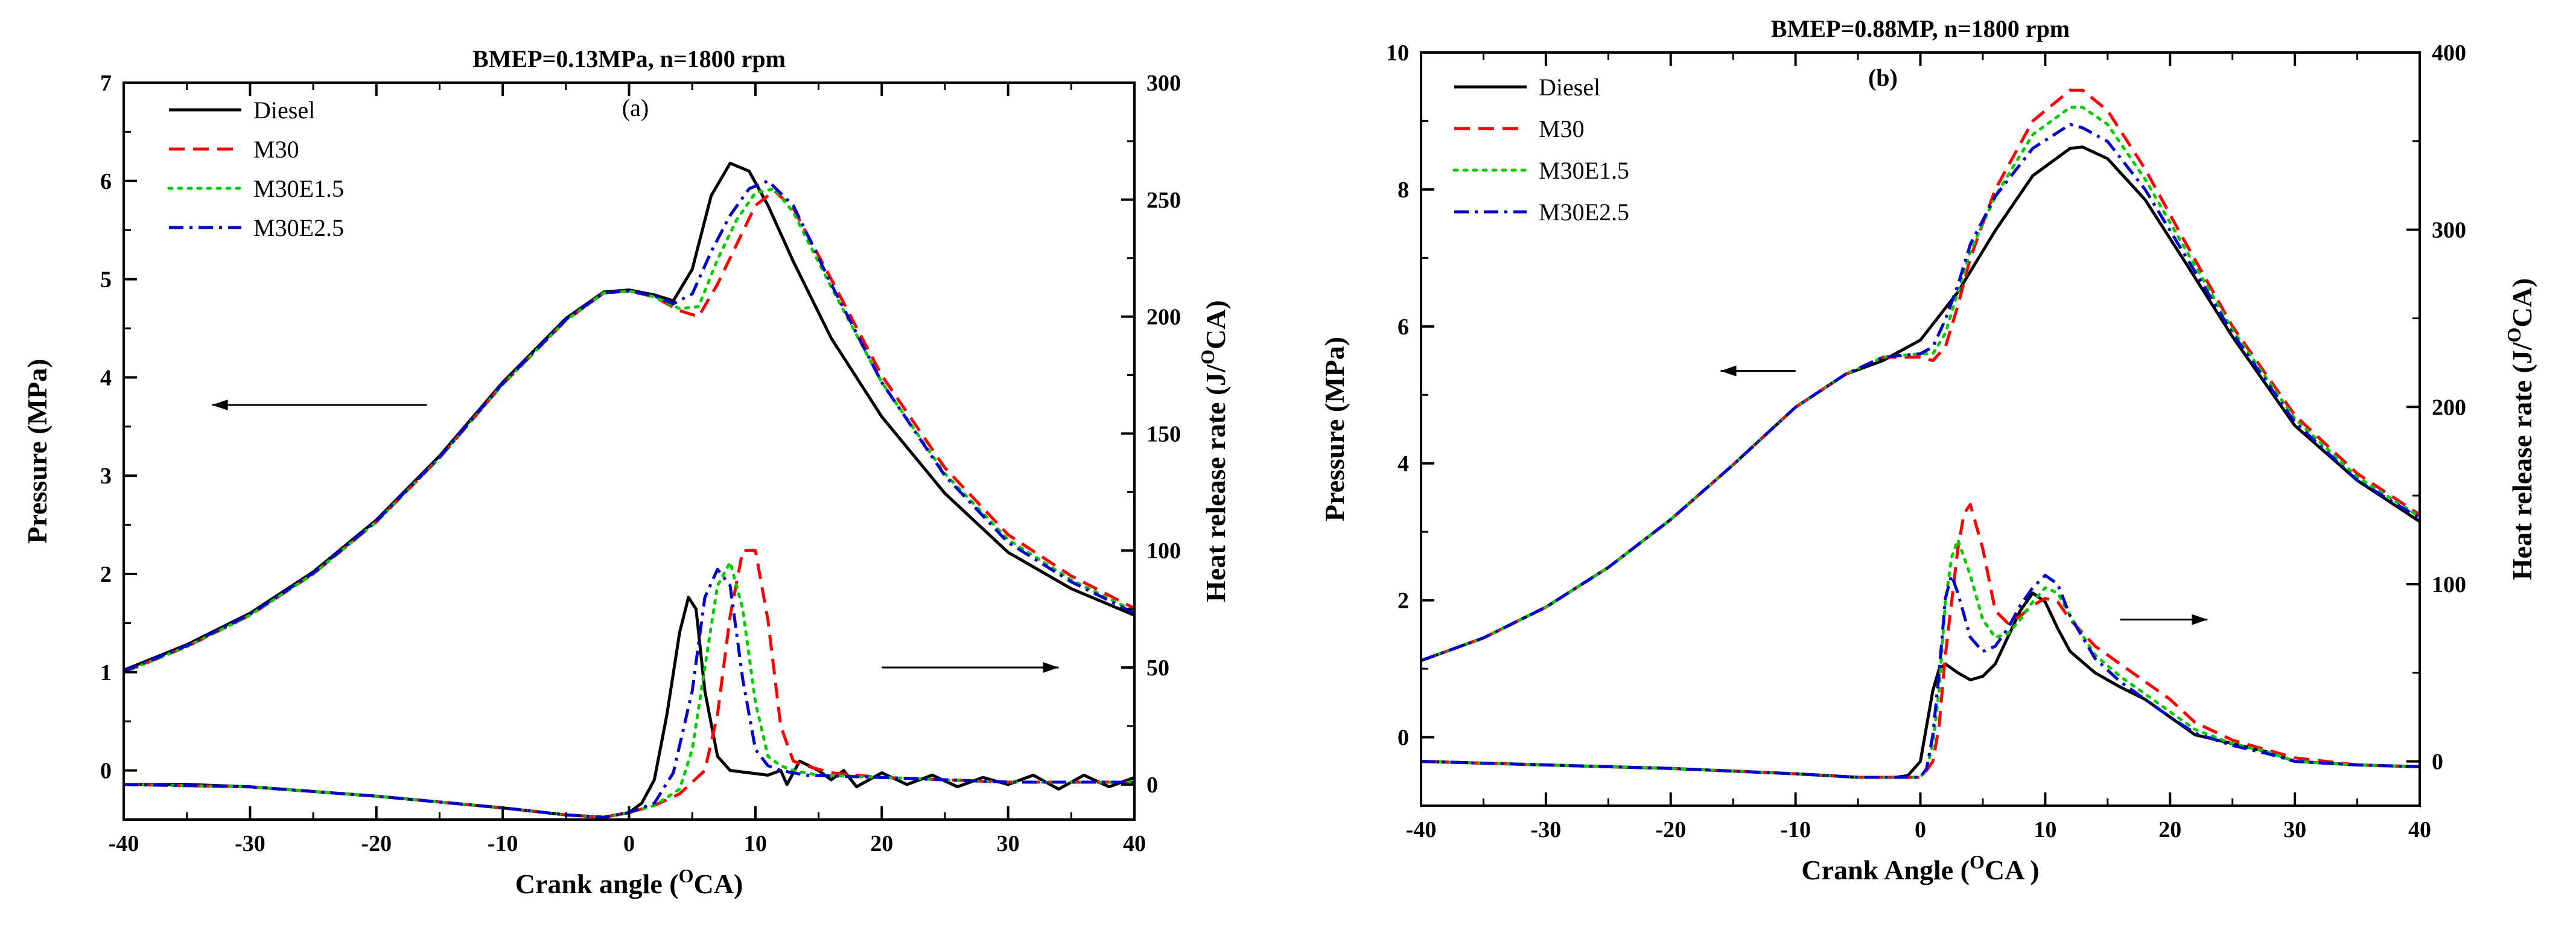  I want to click on chart-title: BMEP=0.88MP, n=1800 rpm, so click(1920, 28).